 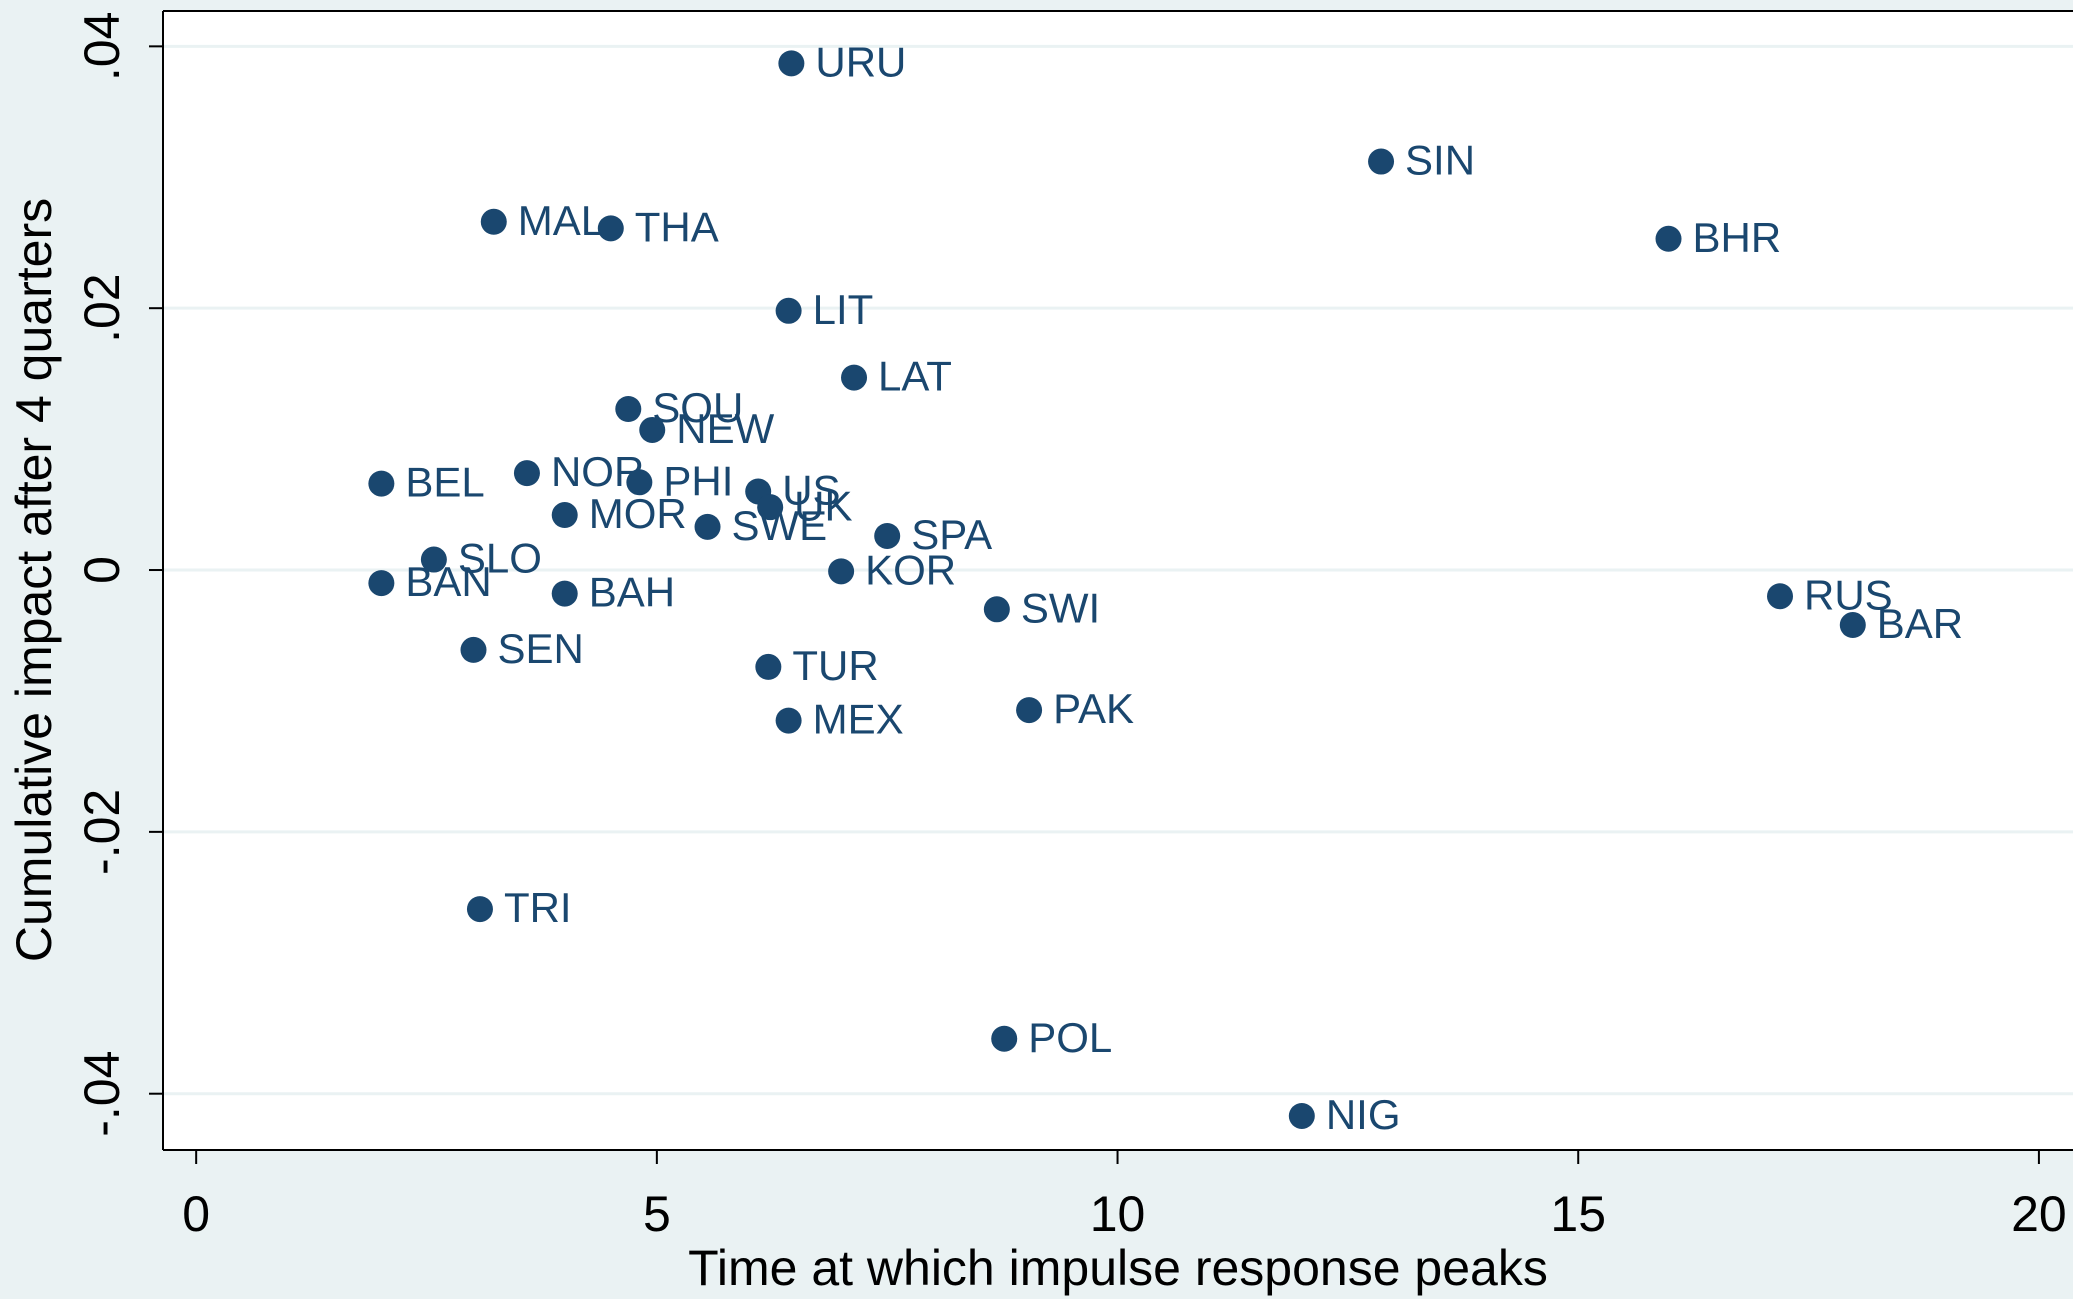 I want to click on point-label: TRI, so click(x=538, y=907).